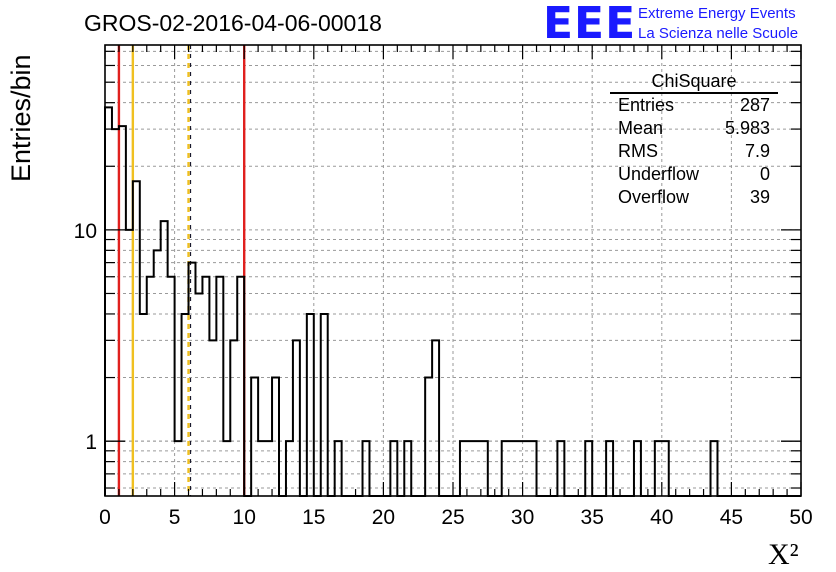 Image resolution: width=836 pixels, height=572 pixels. What do you see at coordinates (638, 151) in the screenshot?
I see `stat-label: RMS` at bounding box center [638, 151].